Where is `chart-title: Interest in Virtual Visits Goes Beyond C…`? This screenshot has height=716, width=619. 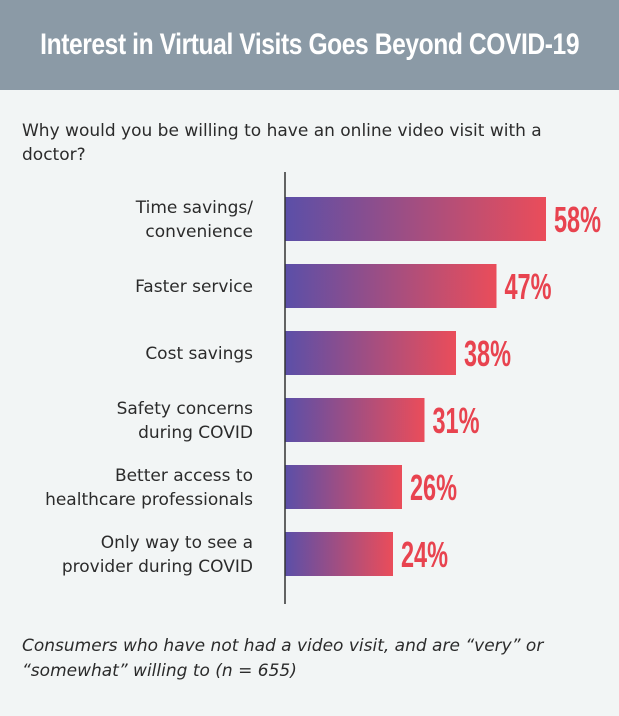
chart-title: Interest in Virtual Visits Goes Beyond C… is located at coordinates (309, 44).